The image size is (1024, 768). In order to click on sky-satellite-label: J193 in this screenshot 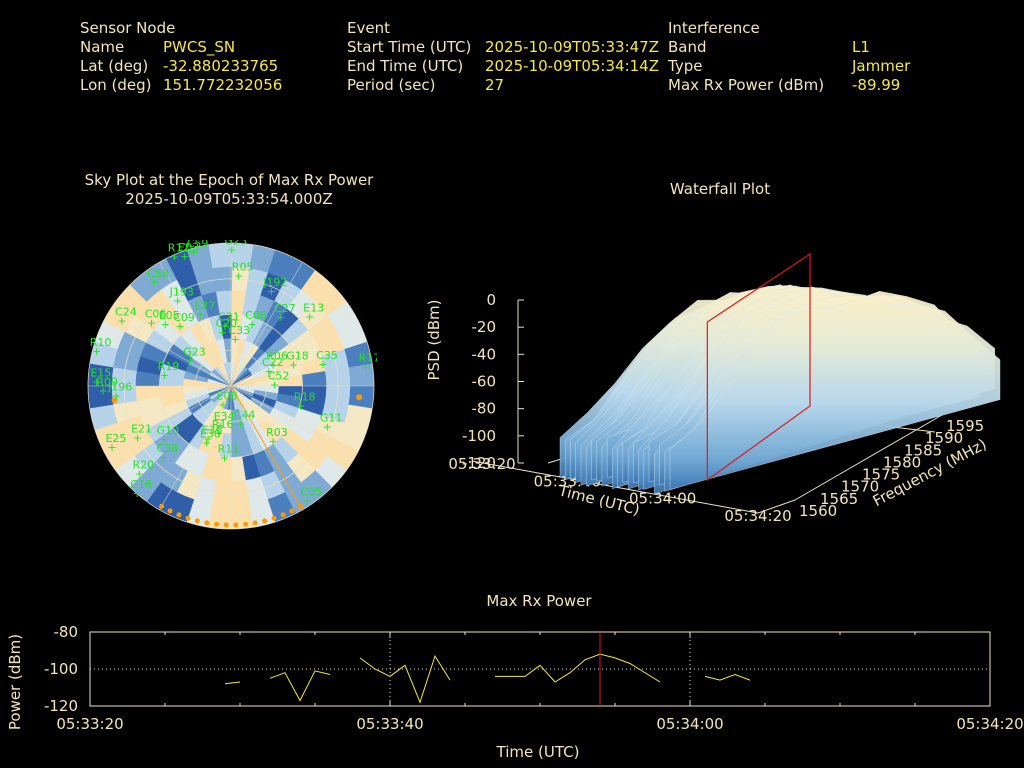, I will do `click(181, 292)`.